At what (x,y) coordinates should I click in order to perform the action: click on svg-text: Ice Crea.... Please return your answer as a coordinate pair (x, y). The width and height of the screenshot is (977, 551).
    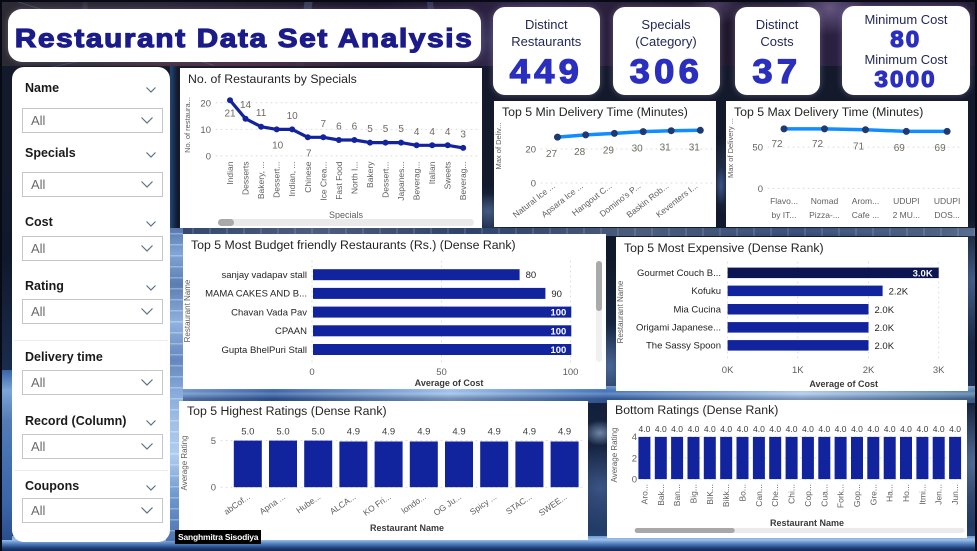
    Looking at the image, I should click on (323, 181).